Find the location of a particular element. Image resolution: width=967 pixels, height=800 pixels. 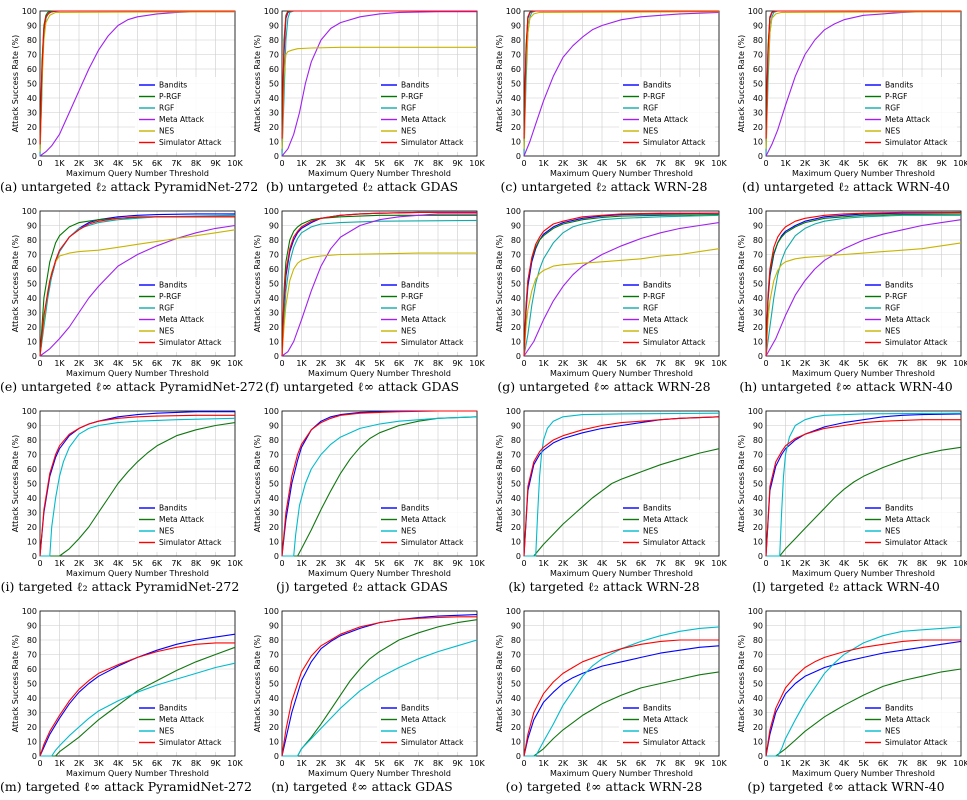

panel-caption: (f) untargeted ℓ∞ attack GDAS is located at coordinates (362, 387).